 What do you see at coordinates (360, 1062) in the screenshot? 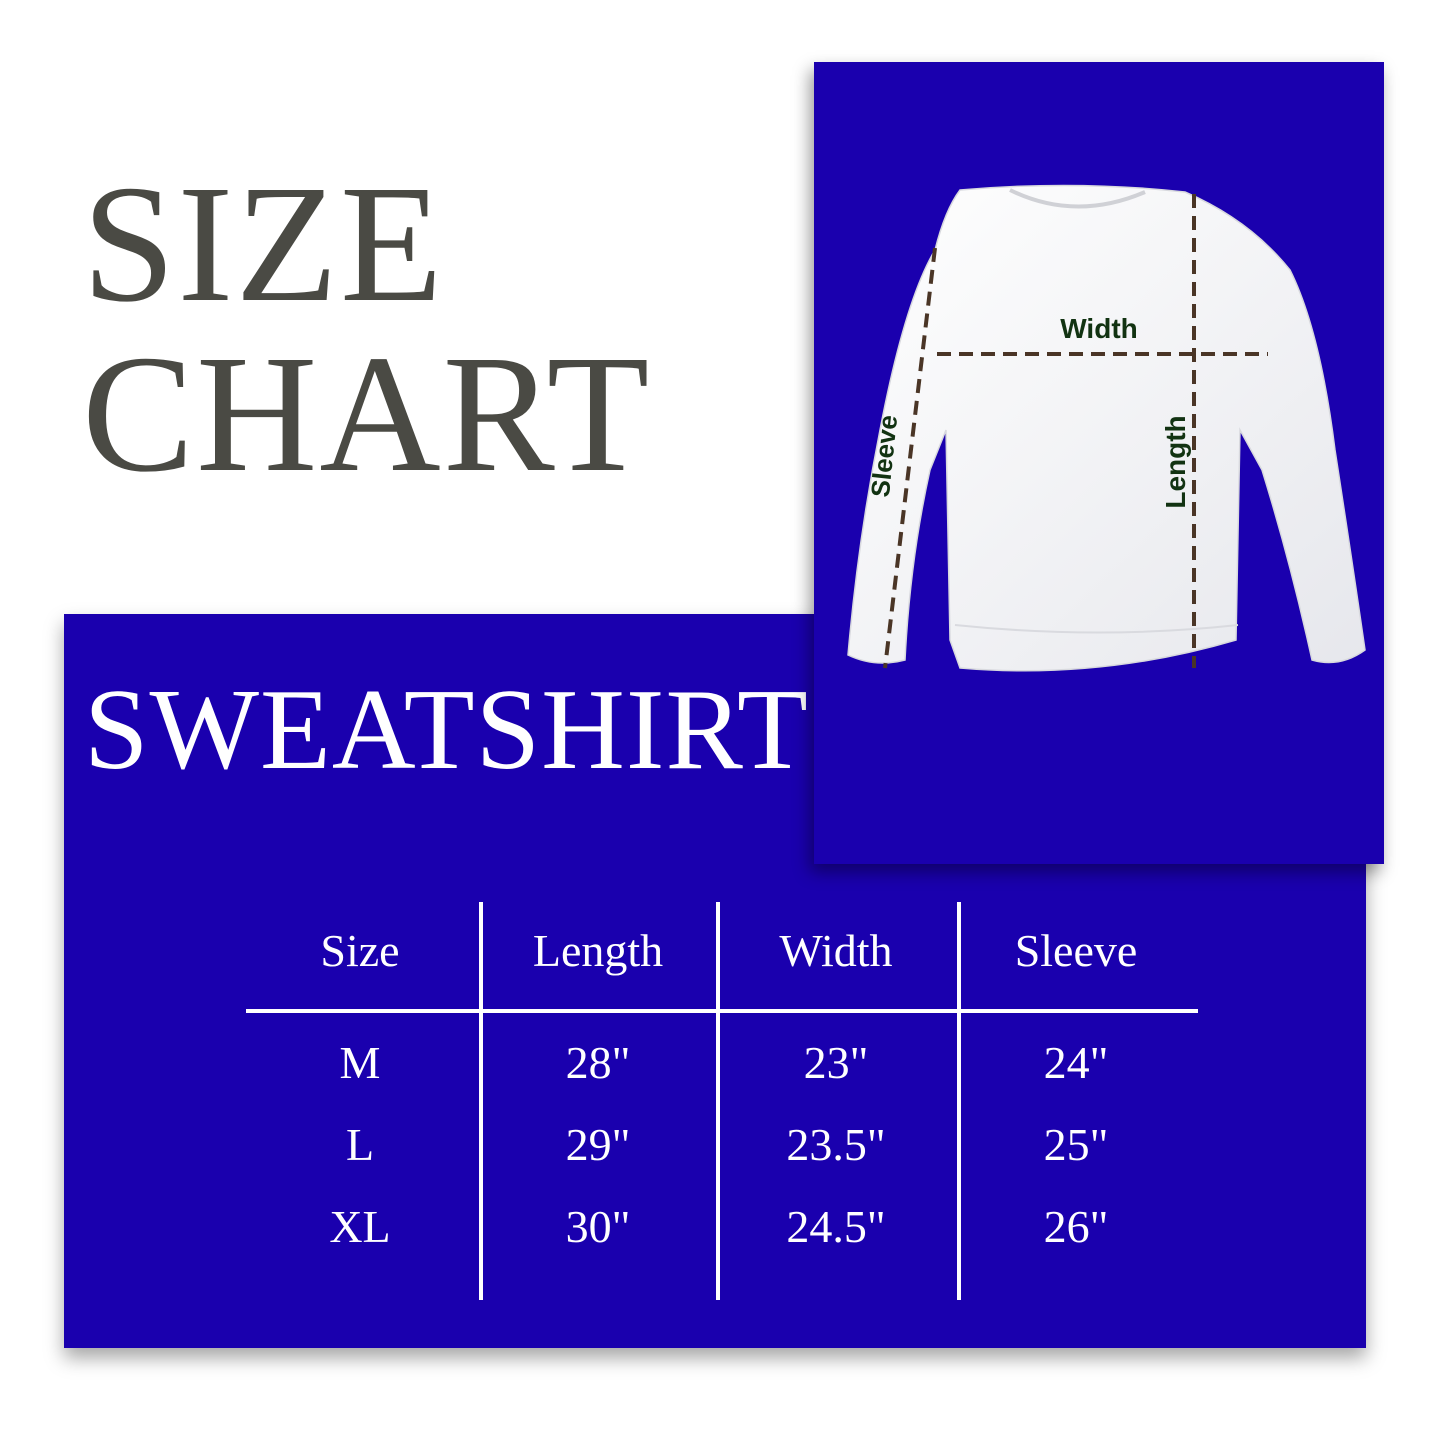
I see `cell-size: M` at bounding box center [360, 1062].